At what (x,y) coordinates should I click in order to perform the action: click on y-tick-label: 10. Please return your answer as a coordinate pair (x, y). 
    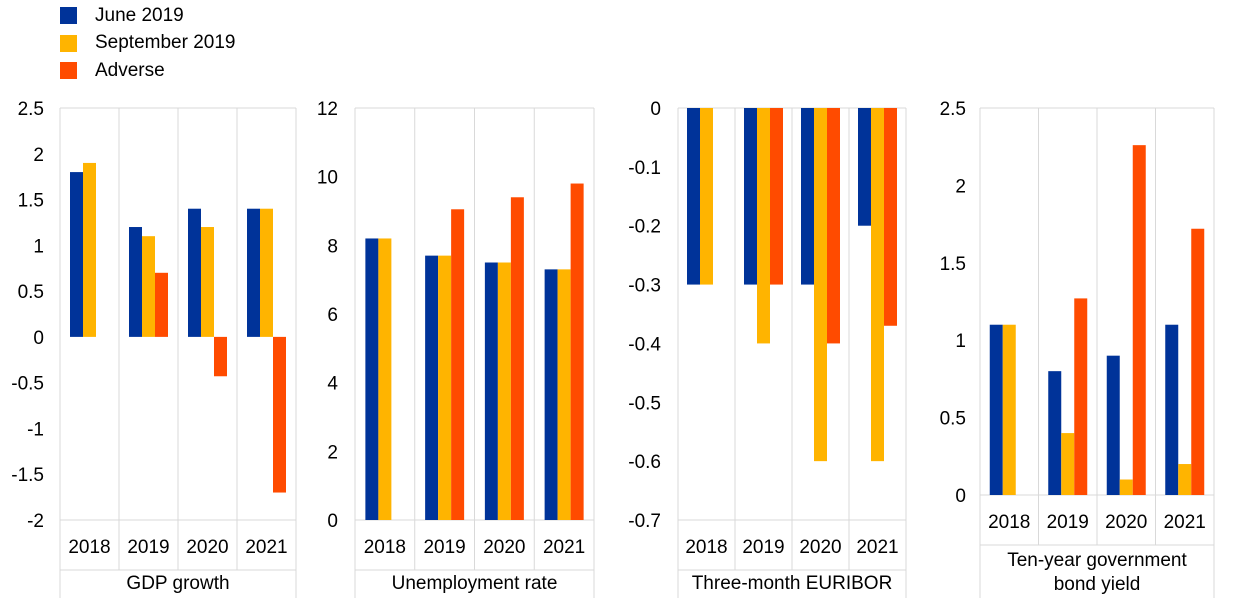
    Looking at the image, I should click on (327, 178).